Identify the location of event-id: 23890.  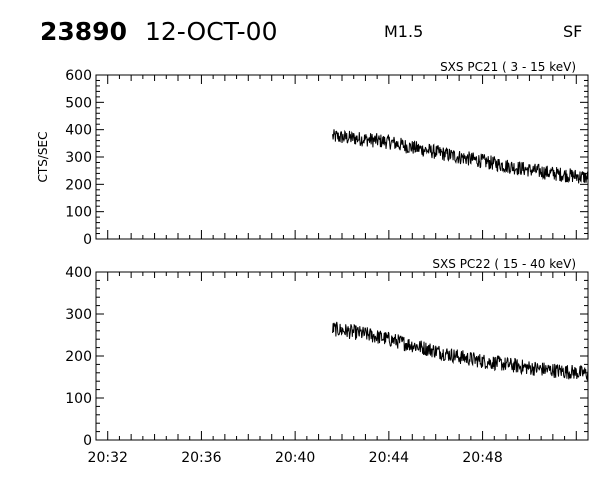
(83, 31).